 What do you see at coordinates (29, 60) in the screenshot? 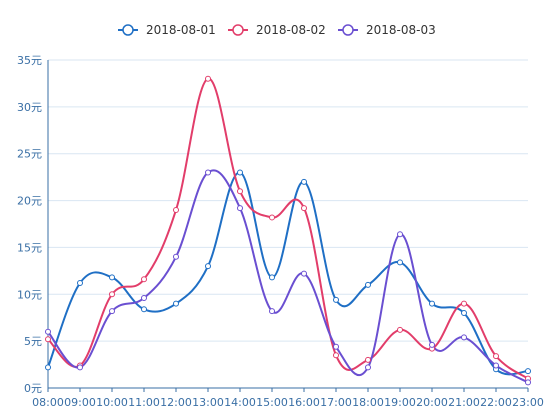
I see `y-tick-label: 35元` at bounding box center [29, 60].